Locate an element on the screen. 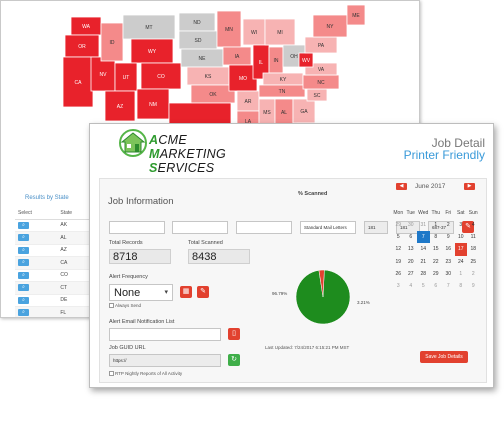 This screenshot has width=504, height=424. pencil-icon: ✎ is located at coordinates (468, 226).